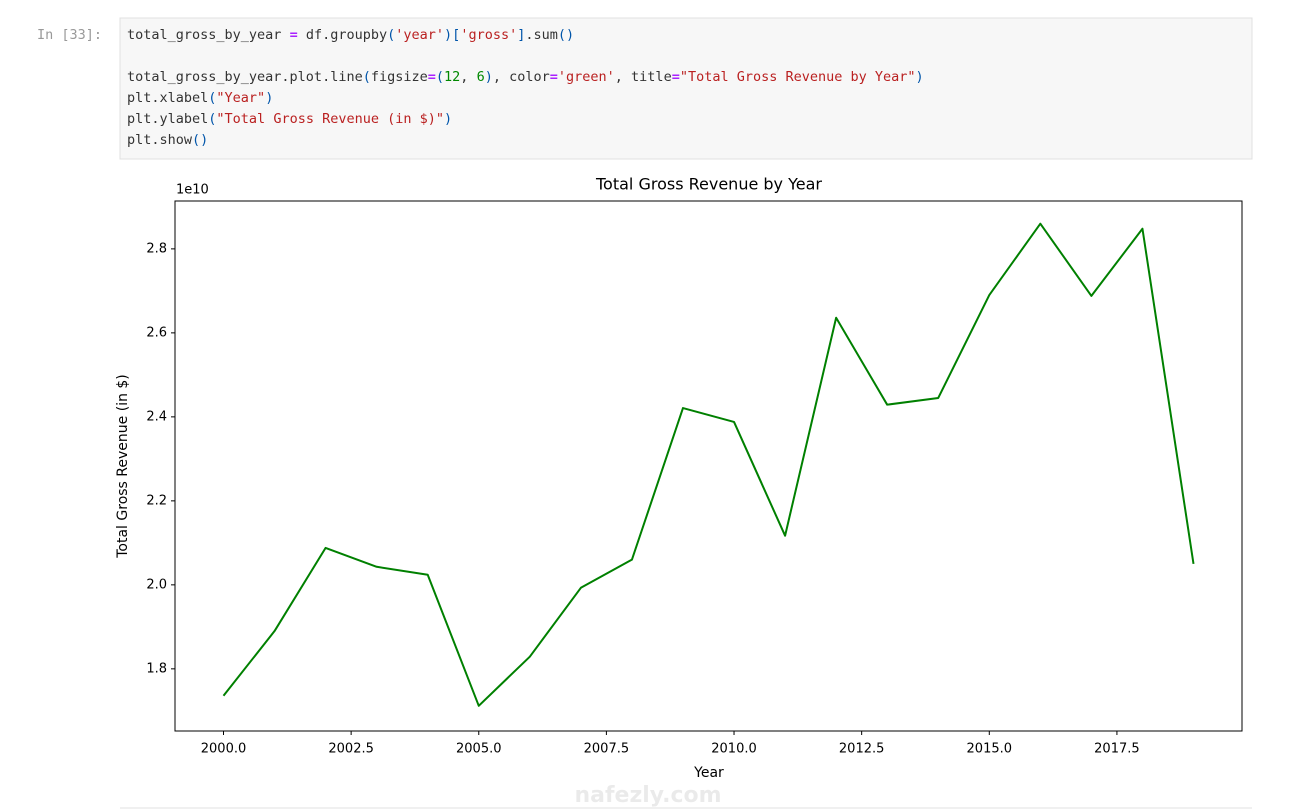 The image size is (1302, 810). I want to click on chart-title: Total Gross Revenue by Year, so click(708, 184).